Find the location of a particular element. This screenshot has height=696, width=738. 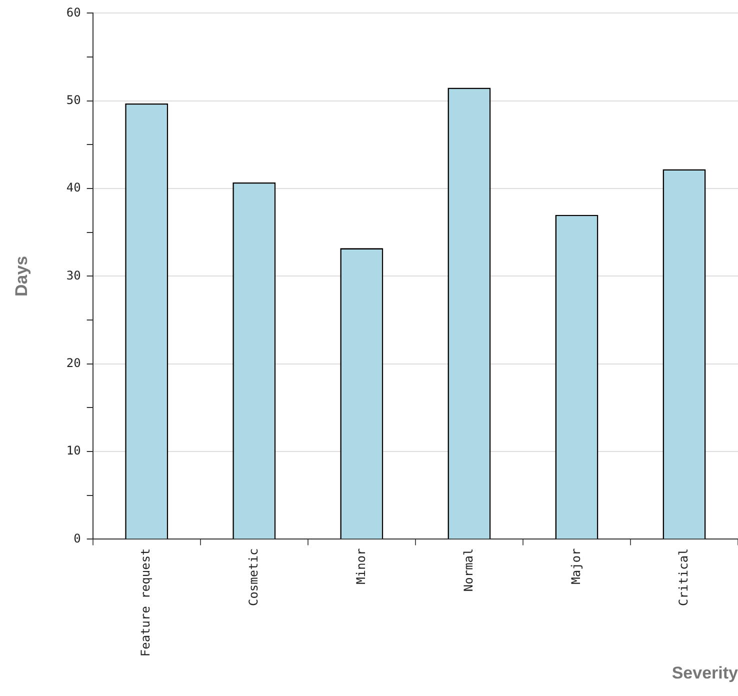

x-tick-label: Normal is located at coordinates (468, 570).